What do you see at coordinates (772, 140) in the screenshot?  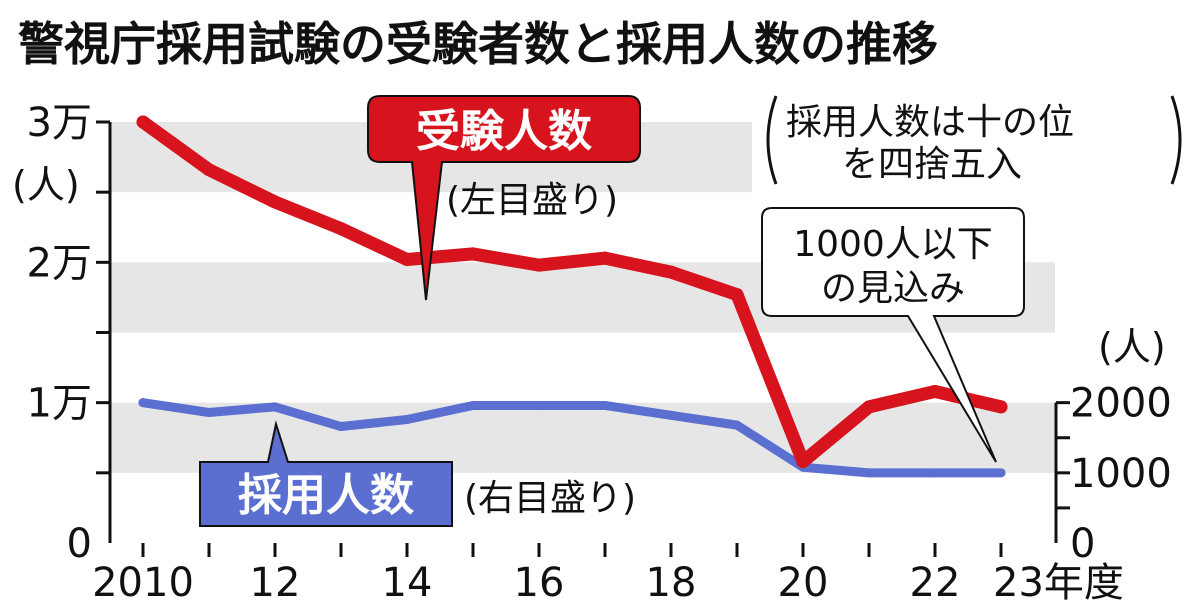 I see `rounding-note-left-paren` at bounding box center [772, 140].